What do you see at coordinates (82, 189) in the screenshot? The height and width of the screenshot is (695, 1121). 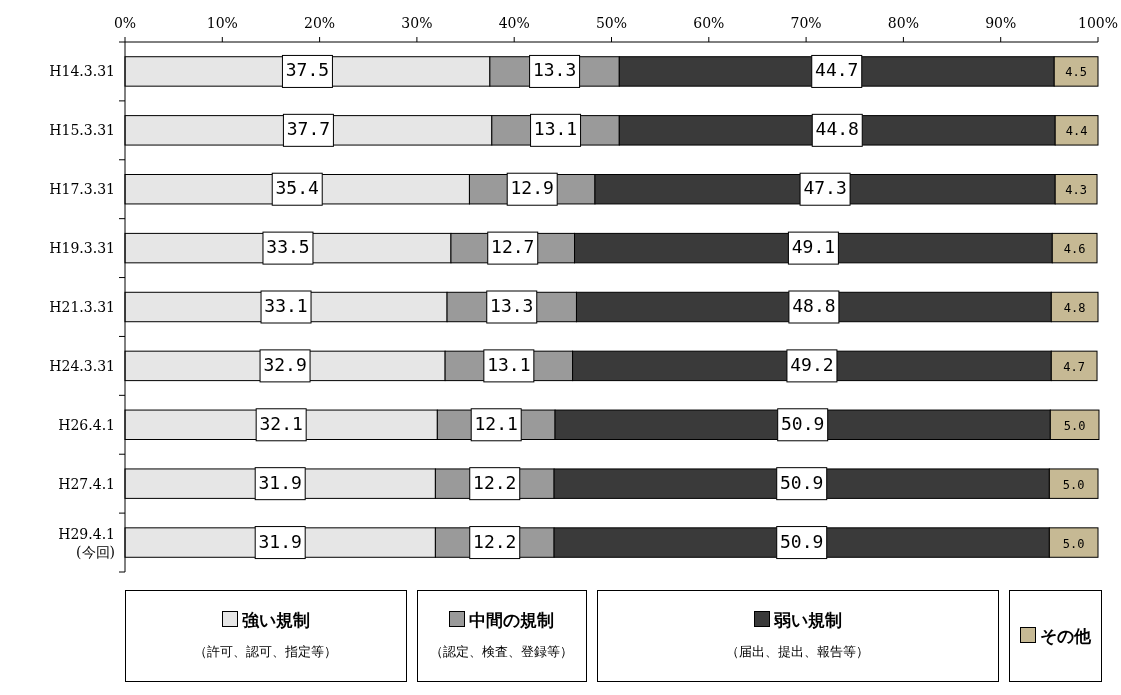 I see `y-tick-label: H17.3.31` at bounding box center [82, 189].